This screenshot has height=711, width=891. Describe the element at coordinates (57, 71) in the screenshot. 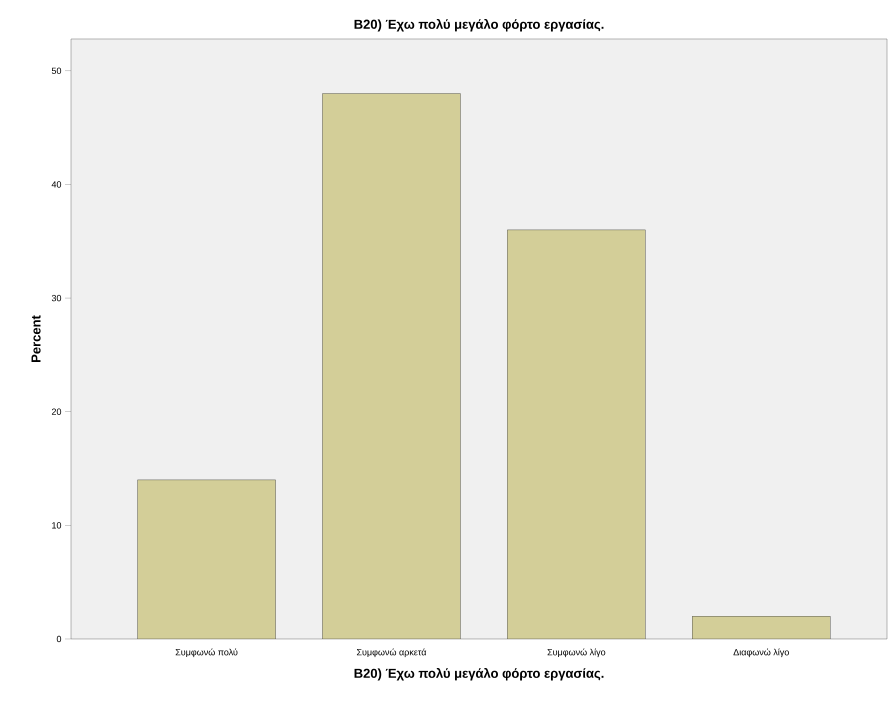

I see `y-tick-label: 50` at that location.